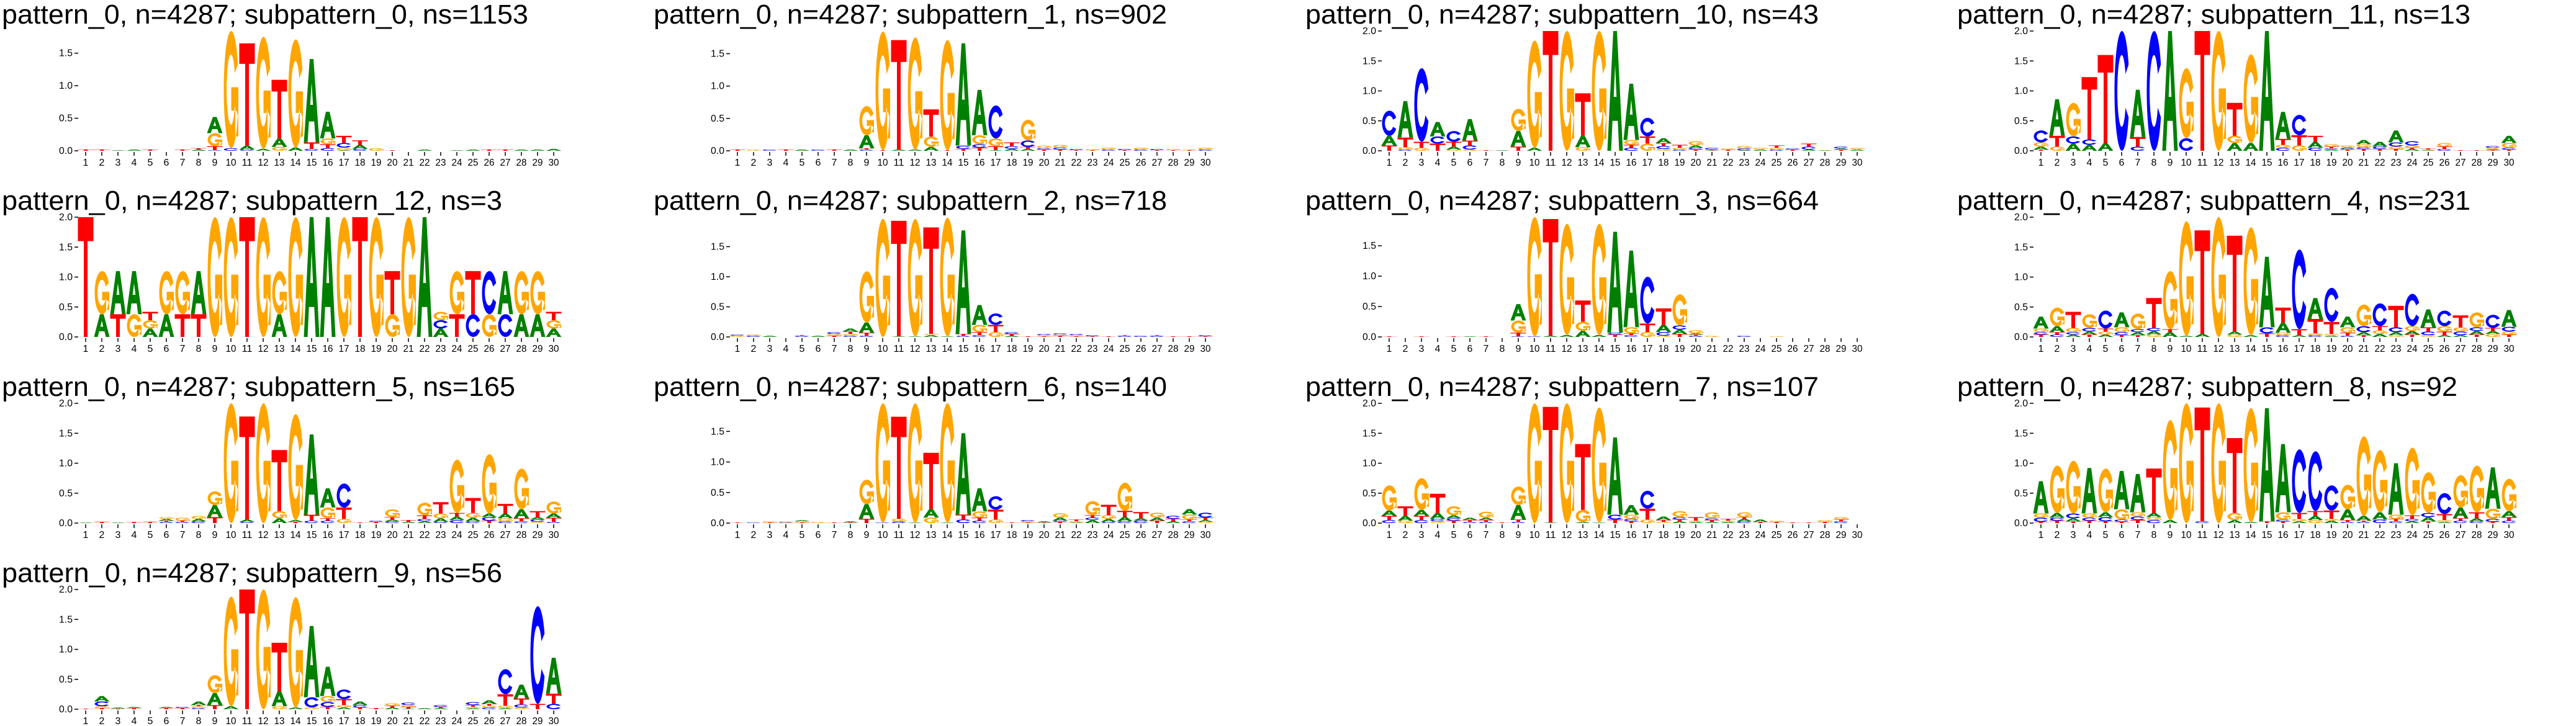  I want to click on x-tick-label: 23, so click(2396, 163).